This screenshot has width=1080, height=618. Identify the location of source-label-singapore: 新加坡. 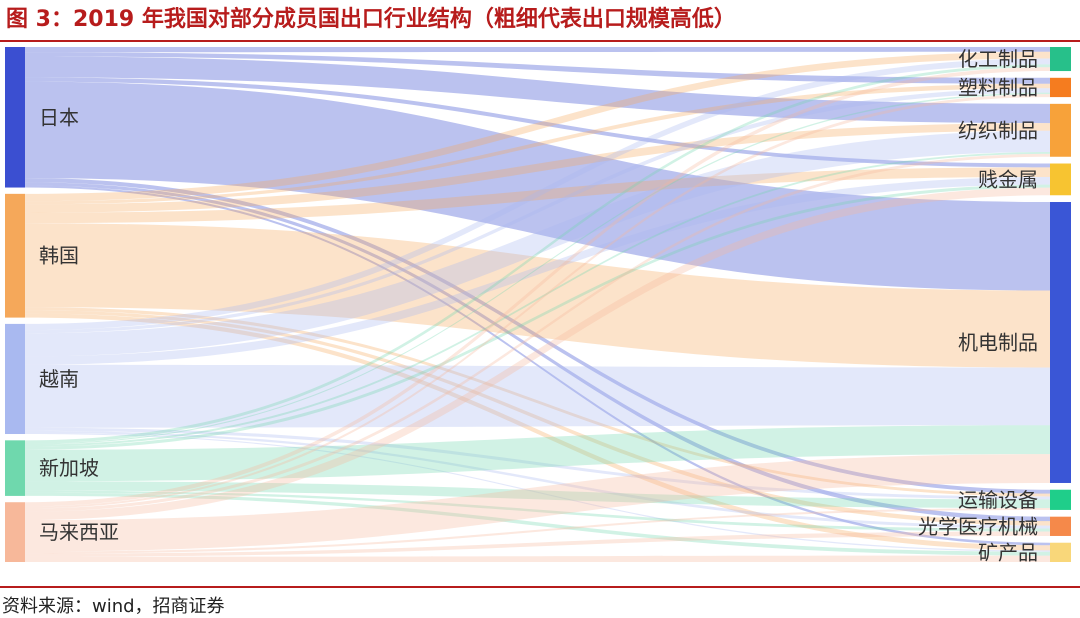
(69, 468).